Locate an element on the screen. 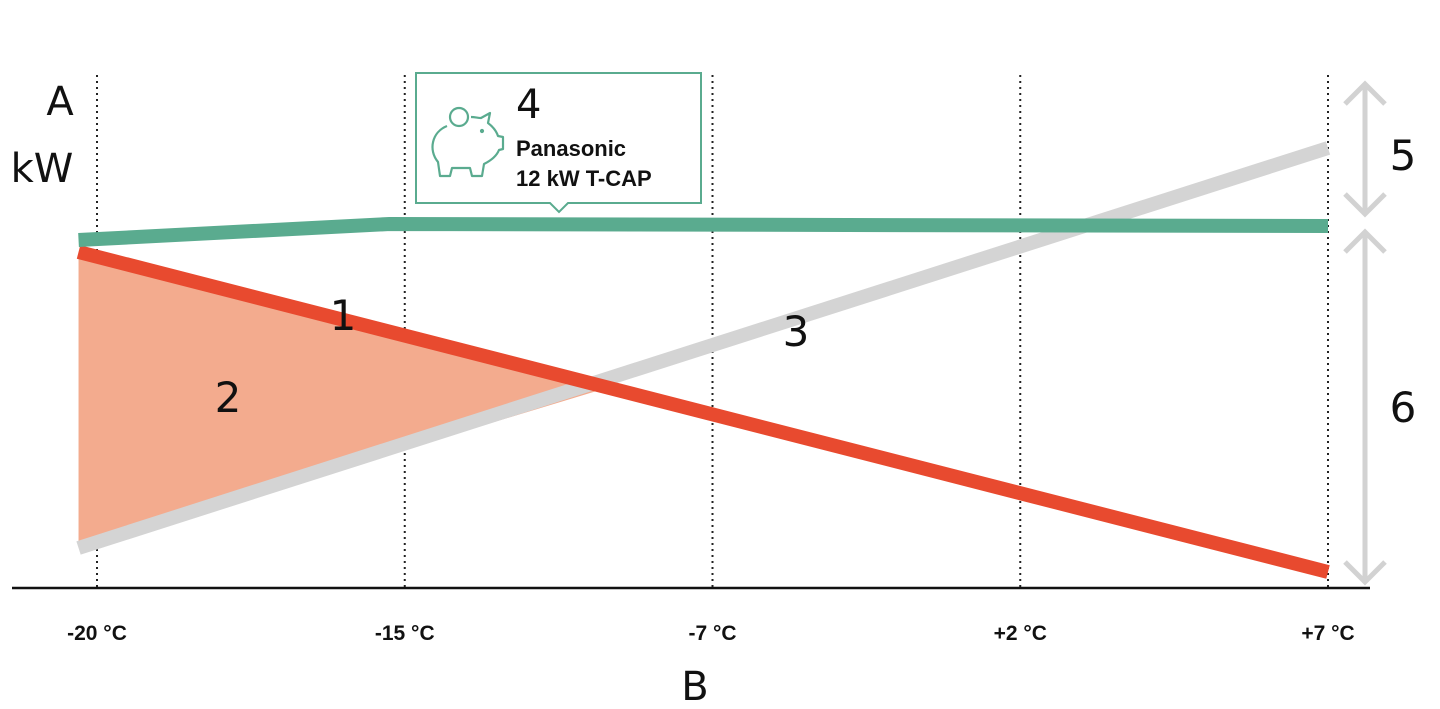 Image resolution: width=1440 pixels, height=709 pixels. annotation-1: 1 is located at coordinates (343, 315).